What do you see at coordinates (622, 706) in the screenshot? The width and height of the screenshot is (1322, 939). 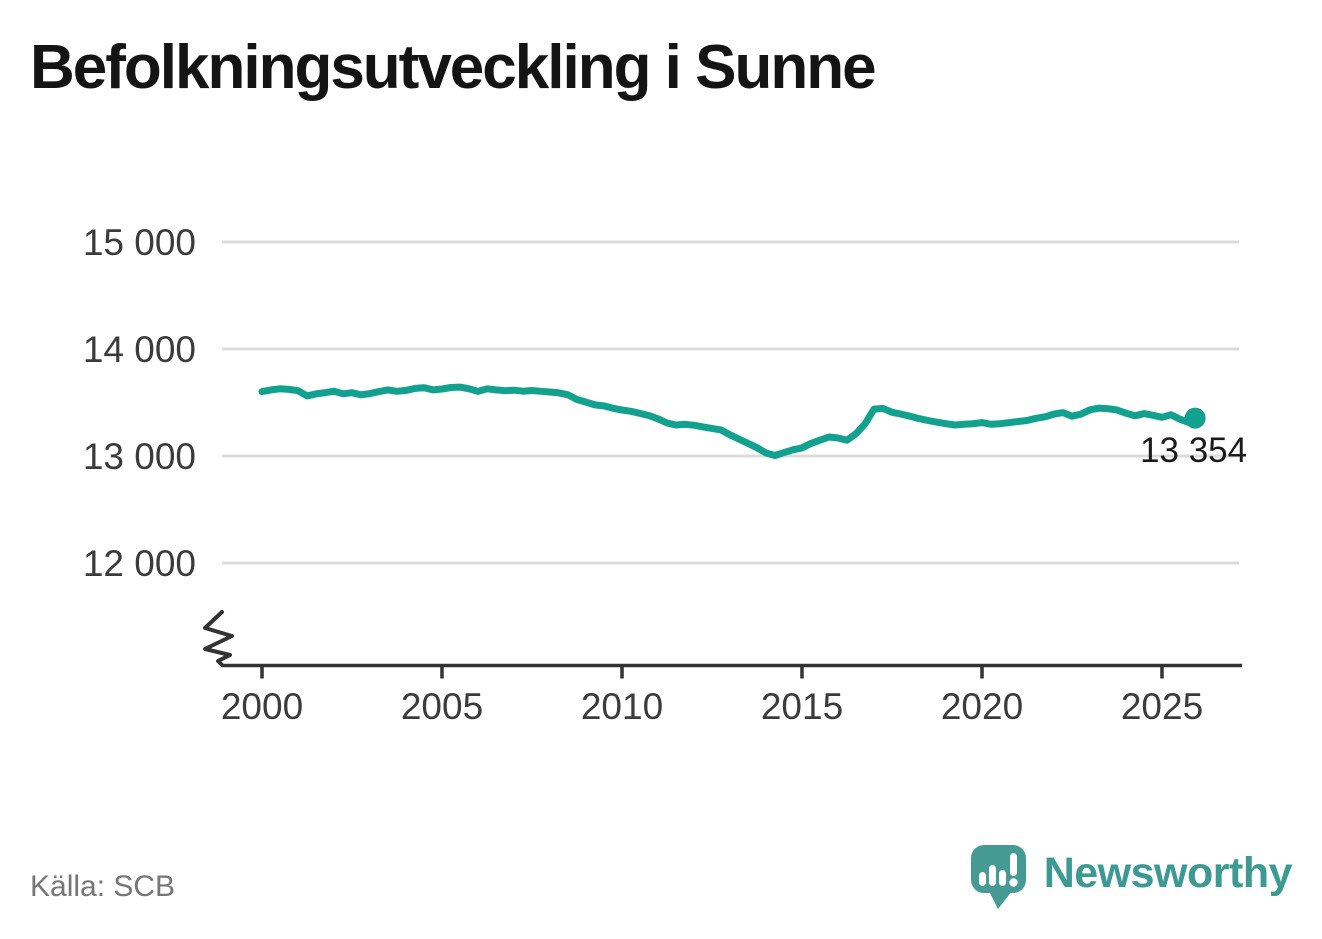 I see `x-tick-label: 2010` at bounding box center [622, 706].